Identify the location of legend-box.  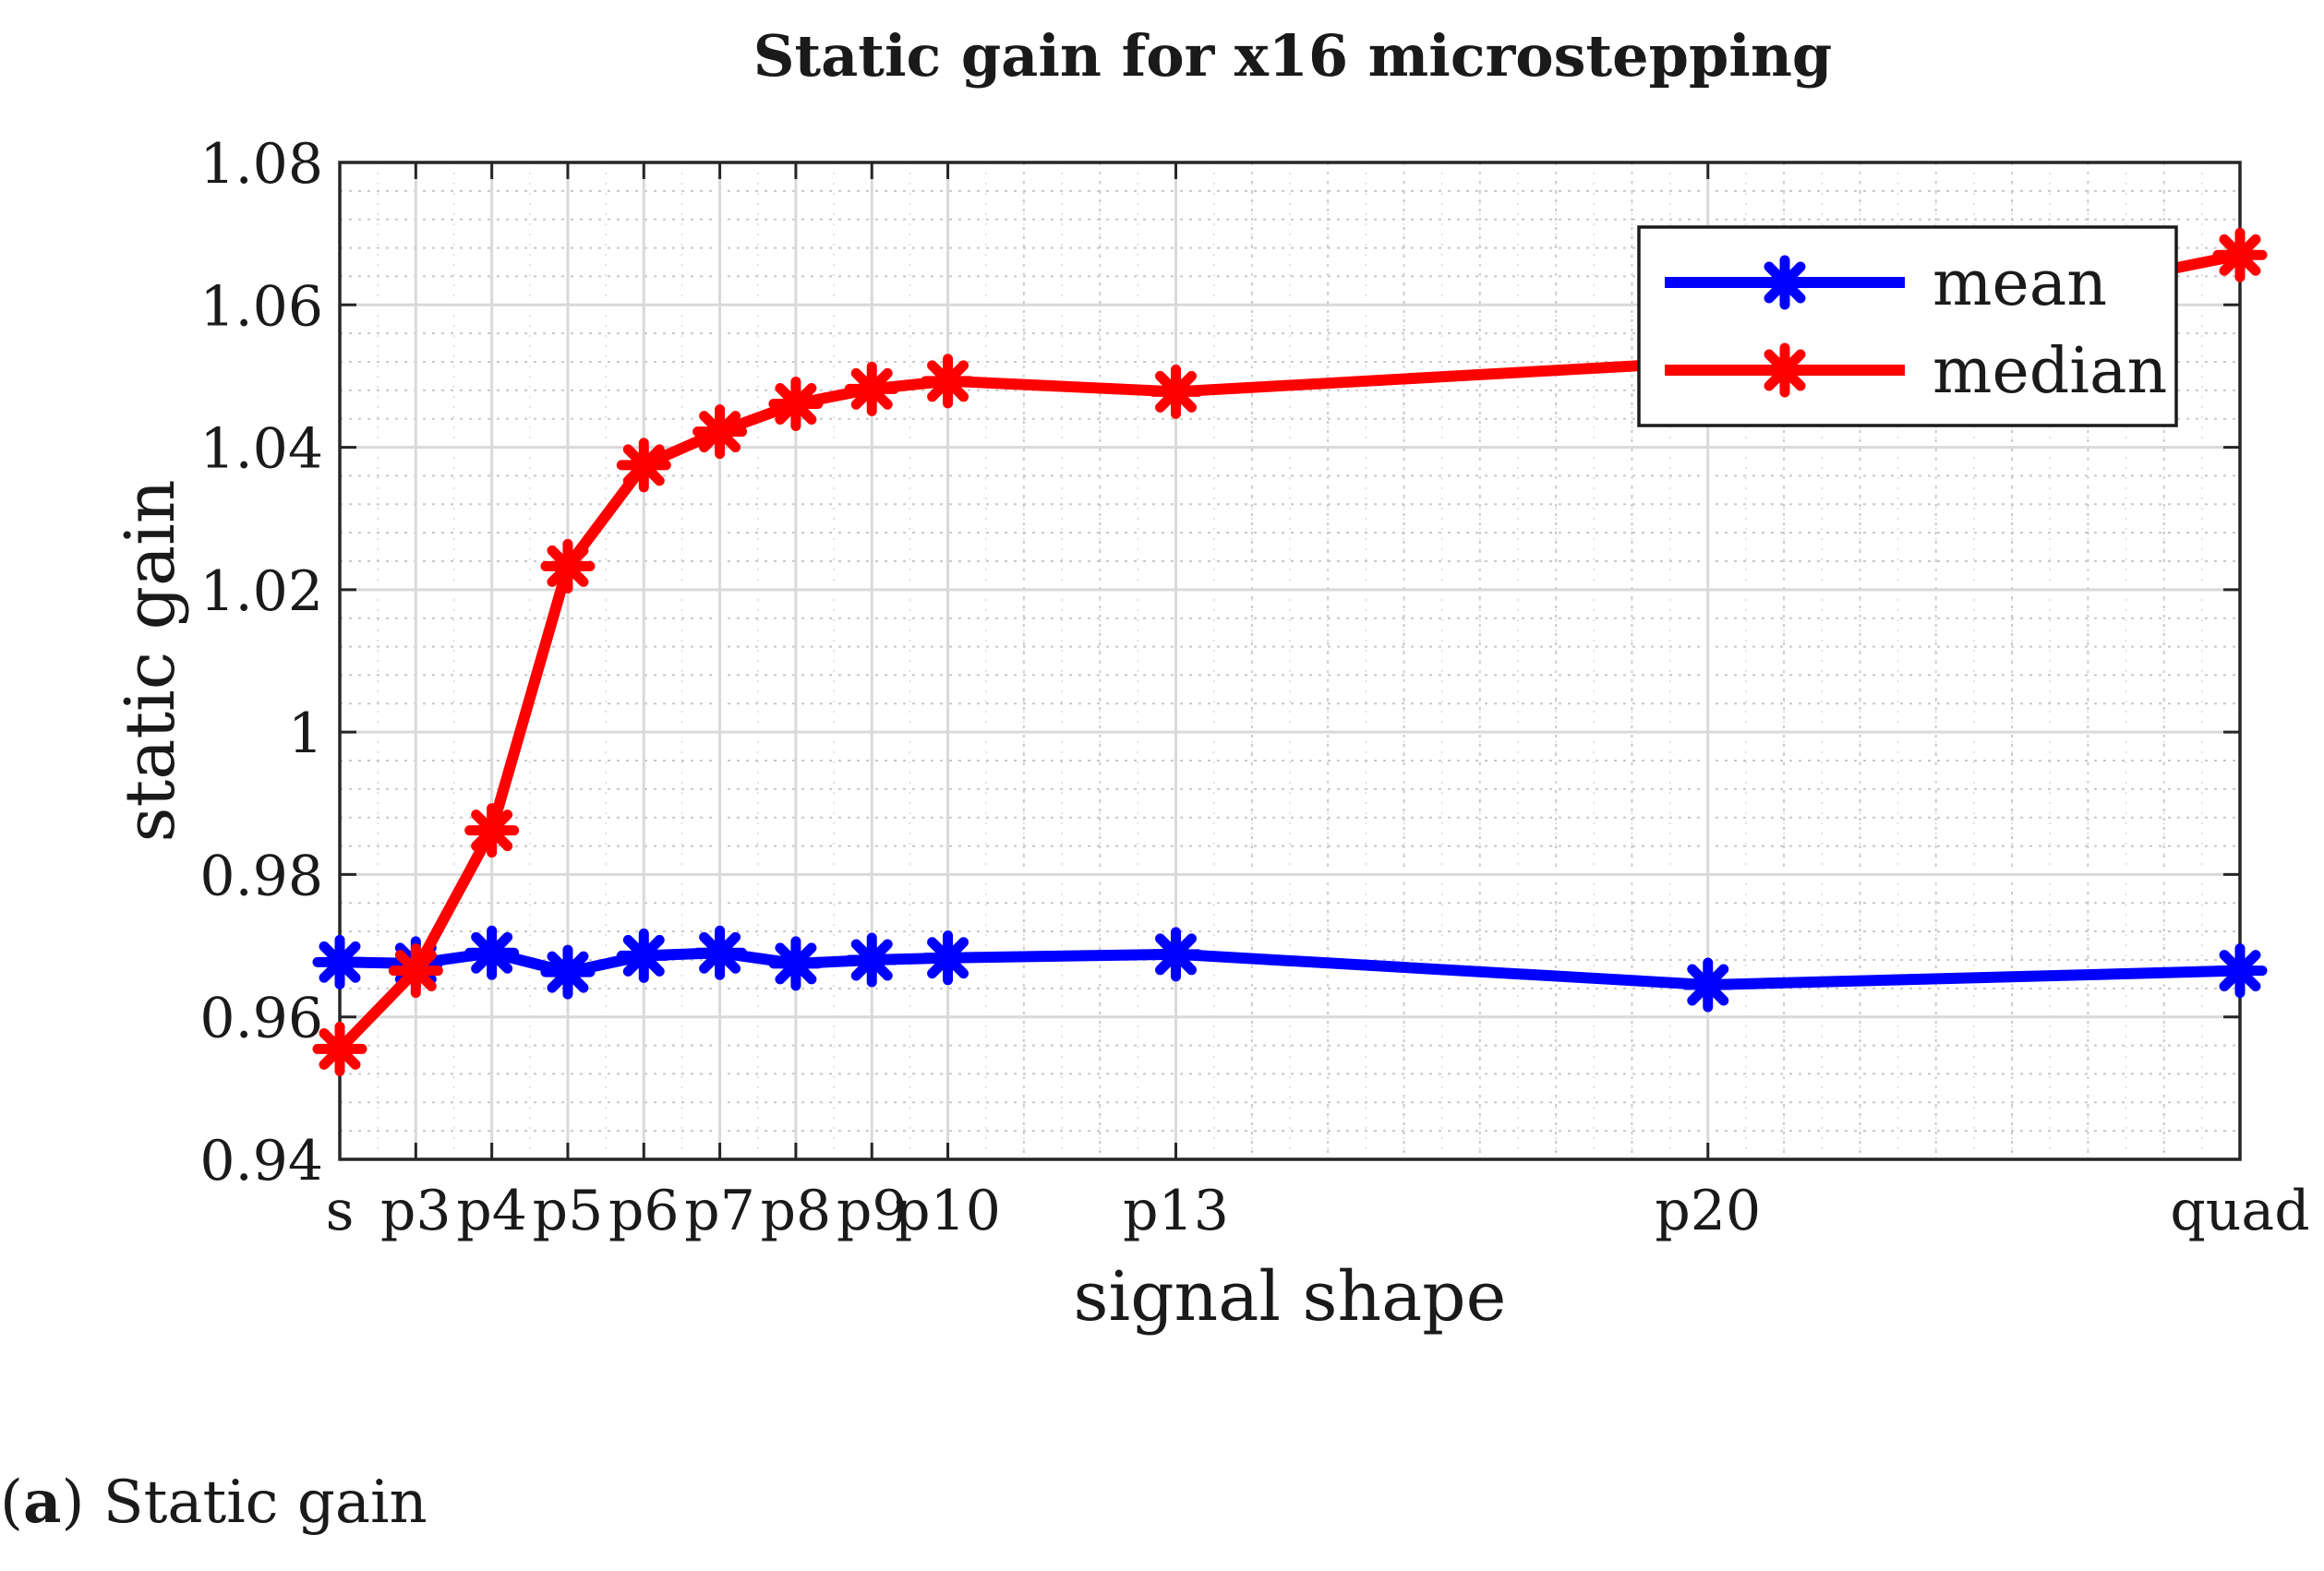
(1907, 326).